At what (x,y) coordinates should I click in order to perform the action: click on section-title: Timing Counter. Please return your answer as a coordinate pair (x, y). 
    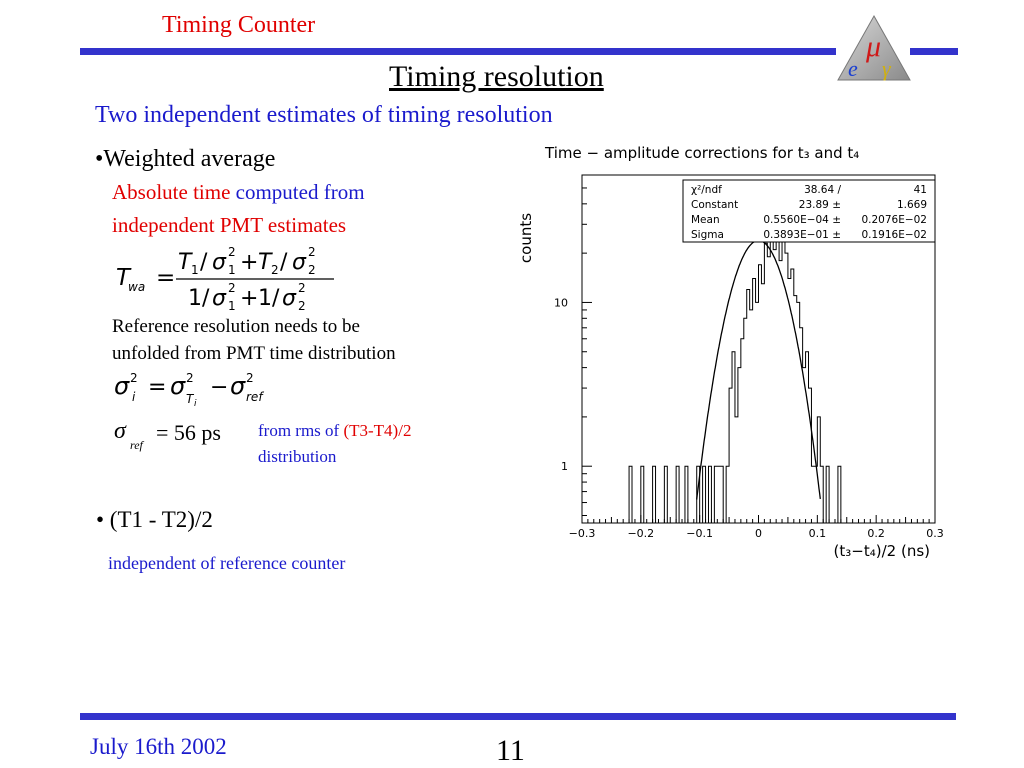
    Looking at the image, I should click on (239, 25).